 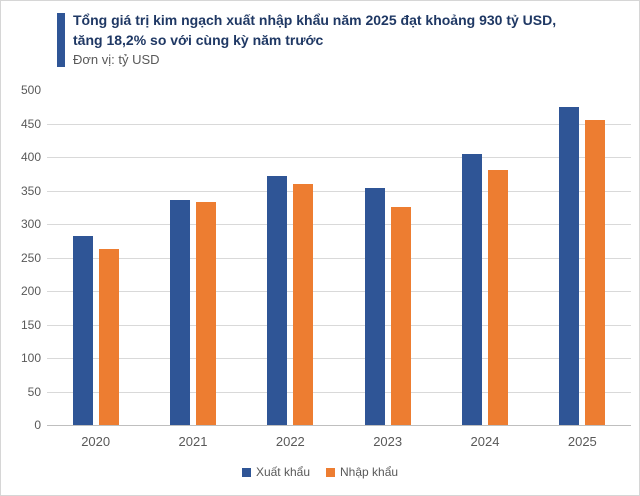 I want to click on legend-item-export: Xuất khẩu, so click(x=275, y=472).